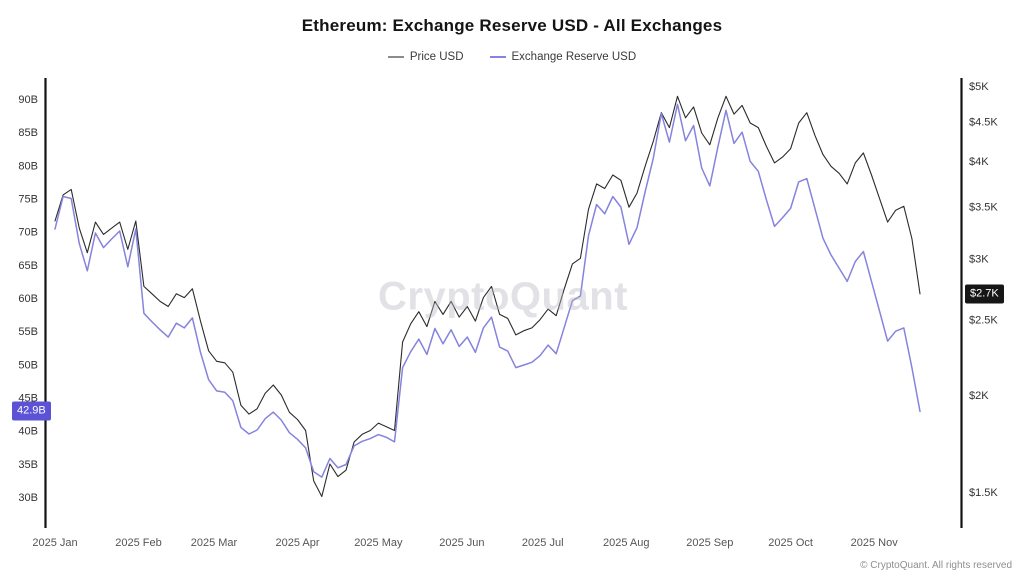 The height and width of the screenshot is (576, 1024). I want to click on right-axis-tick-label: $4.5K, so click(983, 123).